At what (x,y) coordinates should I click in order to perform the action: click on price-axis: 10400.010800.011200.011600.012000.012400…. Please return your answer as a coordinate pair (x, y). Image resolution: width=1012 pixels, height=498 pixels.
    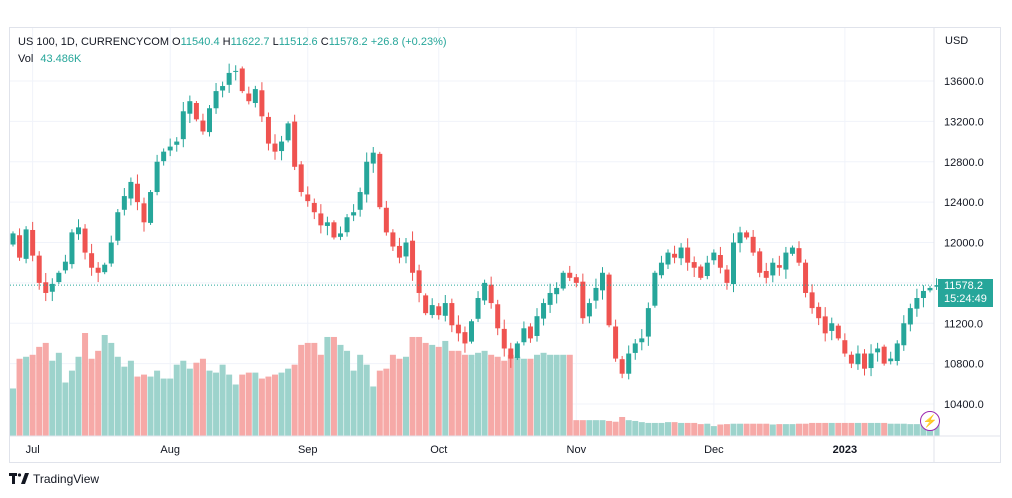
    Looking at the image, I should click on (964, 243).